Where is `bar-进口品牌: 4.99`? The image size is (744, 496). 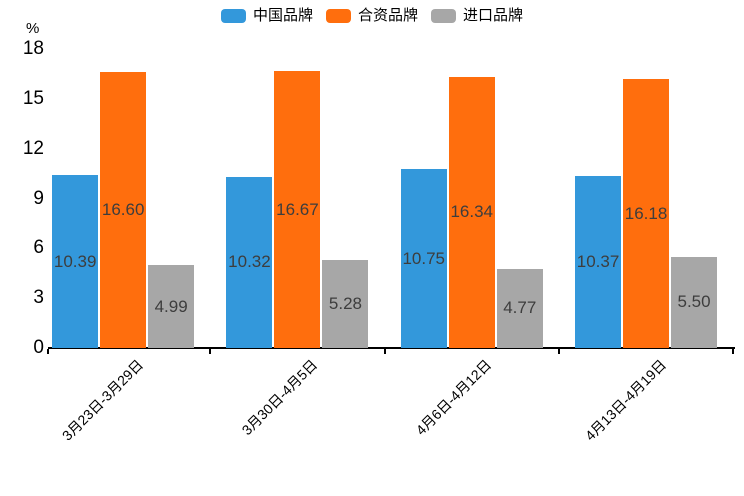
bar-进口品牌: 4.99 is located at coordinates (171, 306).